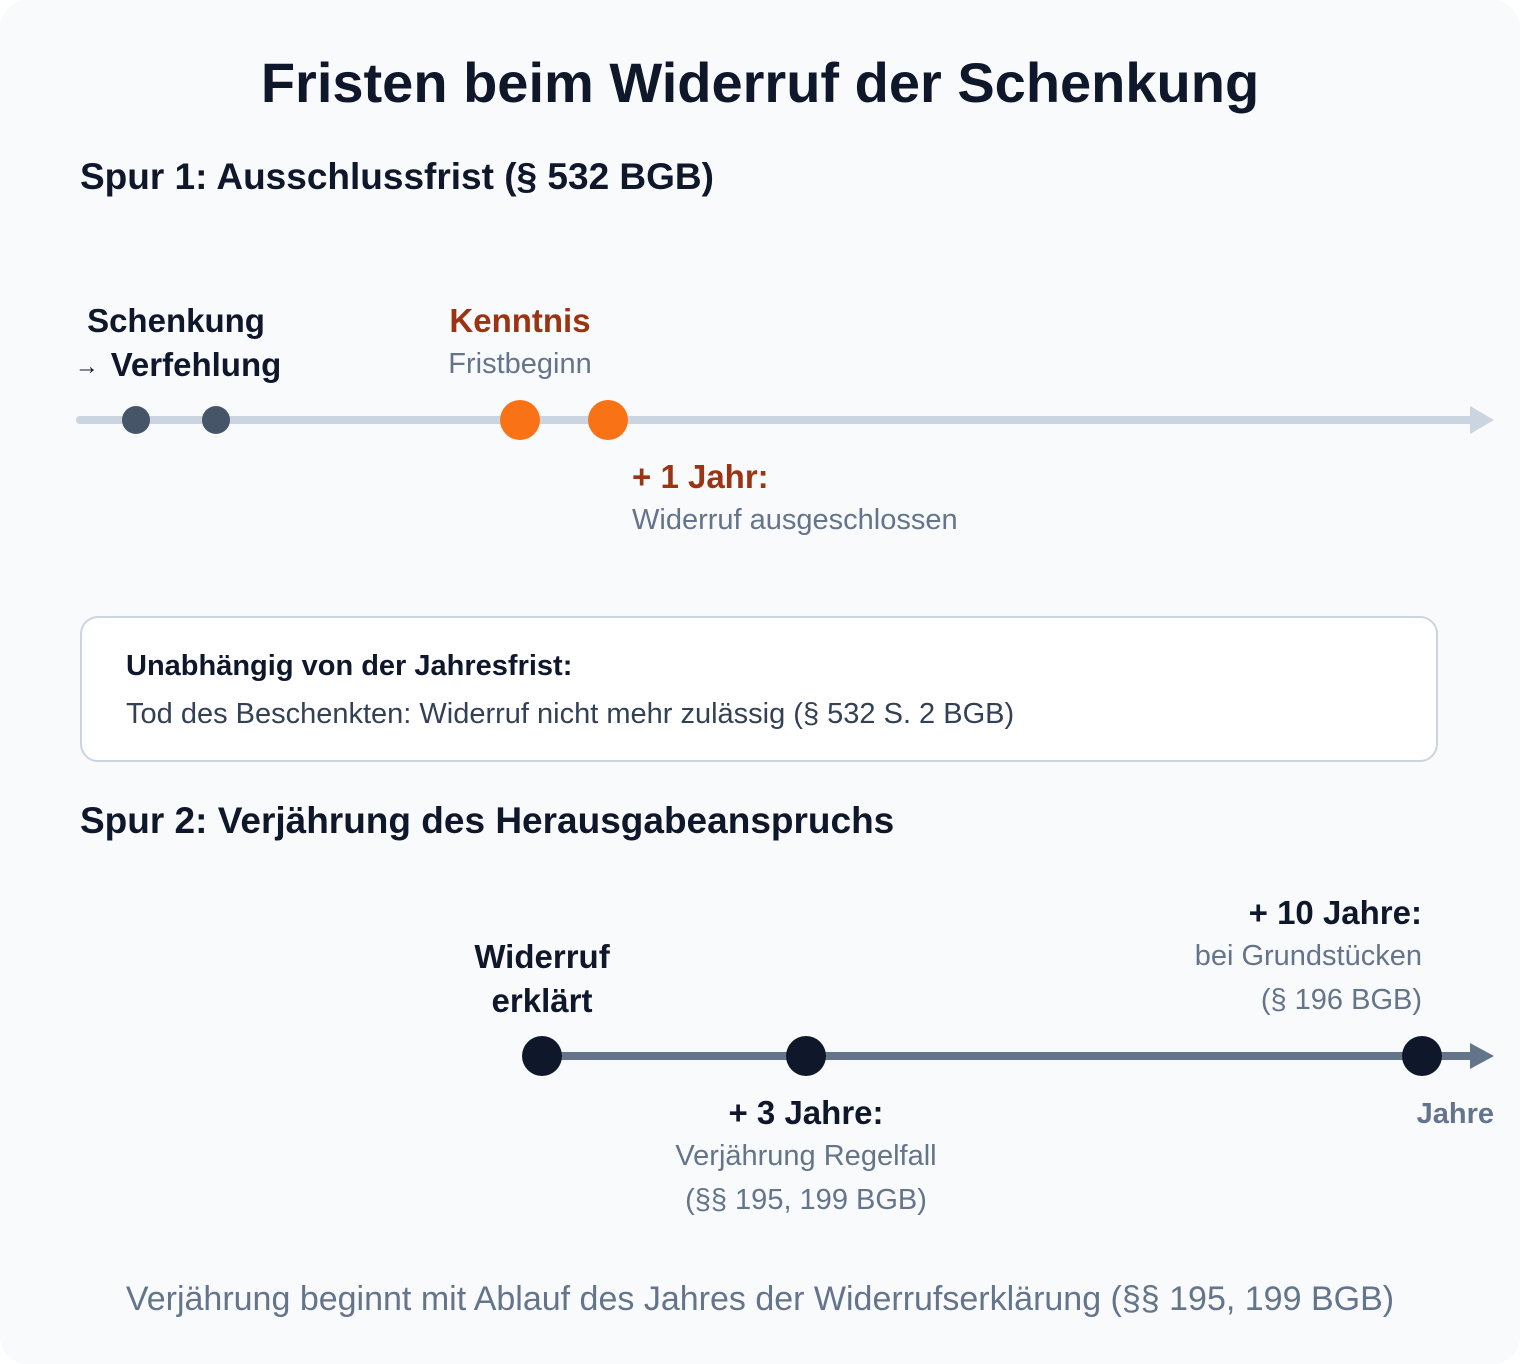 This screenshot has height=1364, width=1520. I want to click on label-ten-years-sub2: (§ 196 BGB), so click(1341, 1000).